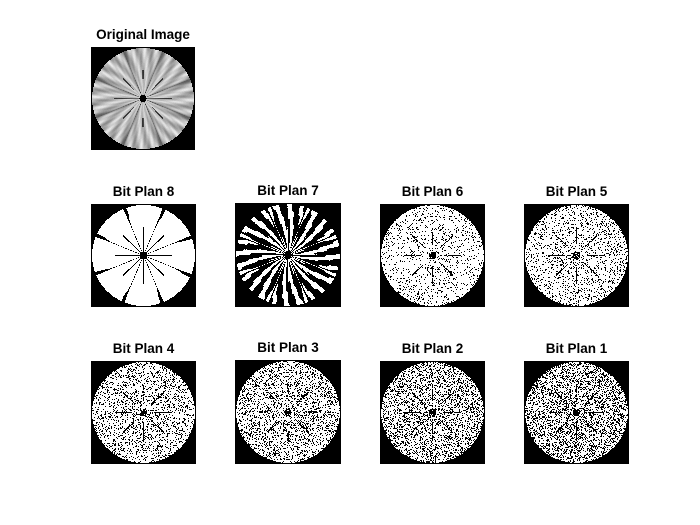 This screenshot has width=700, height=525. Describe the element at coordinates (576, 255) in the screenshot. I see `bit-plane-5-image` at that location.